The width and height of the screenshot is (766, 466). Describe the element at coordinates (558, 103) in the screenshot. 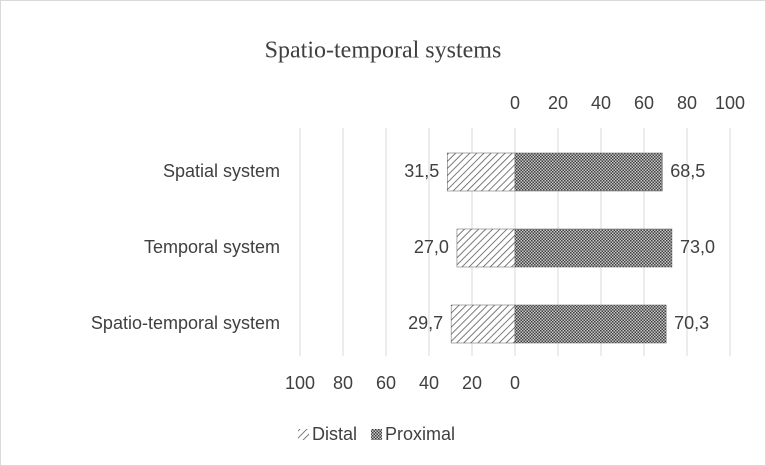

I see `x2-tick-label: 20` at that location.